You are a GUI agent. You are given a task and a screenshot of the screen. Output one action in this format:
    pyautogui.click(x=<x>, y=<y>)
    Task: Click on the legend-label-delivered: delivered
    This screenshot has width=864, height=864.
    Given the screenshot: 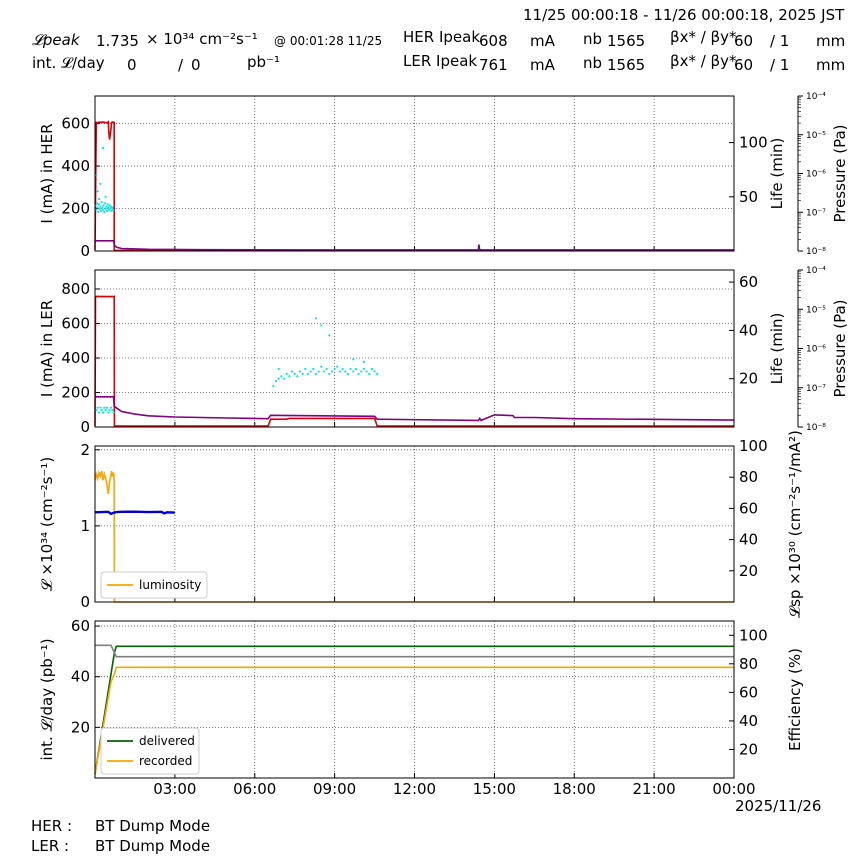 What is the action you would take?
    pyautogui.click(x=167, y=741)
    